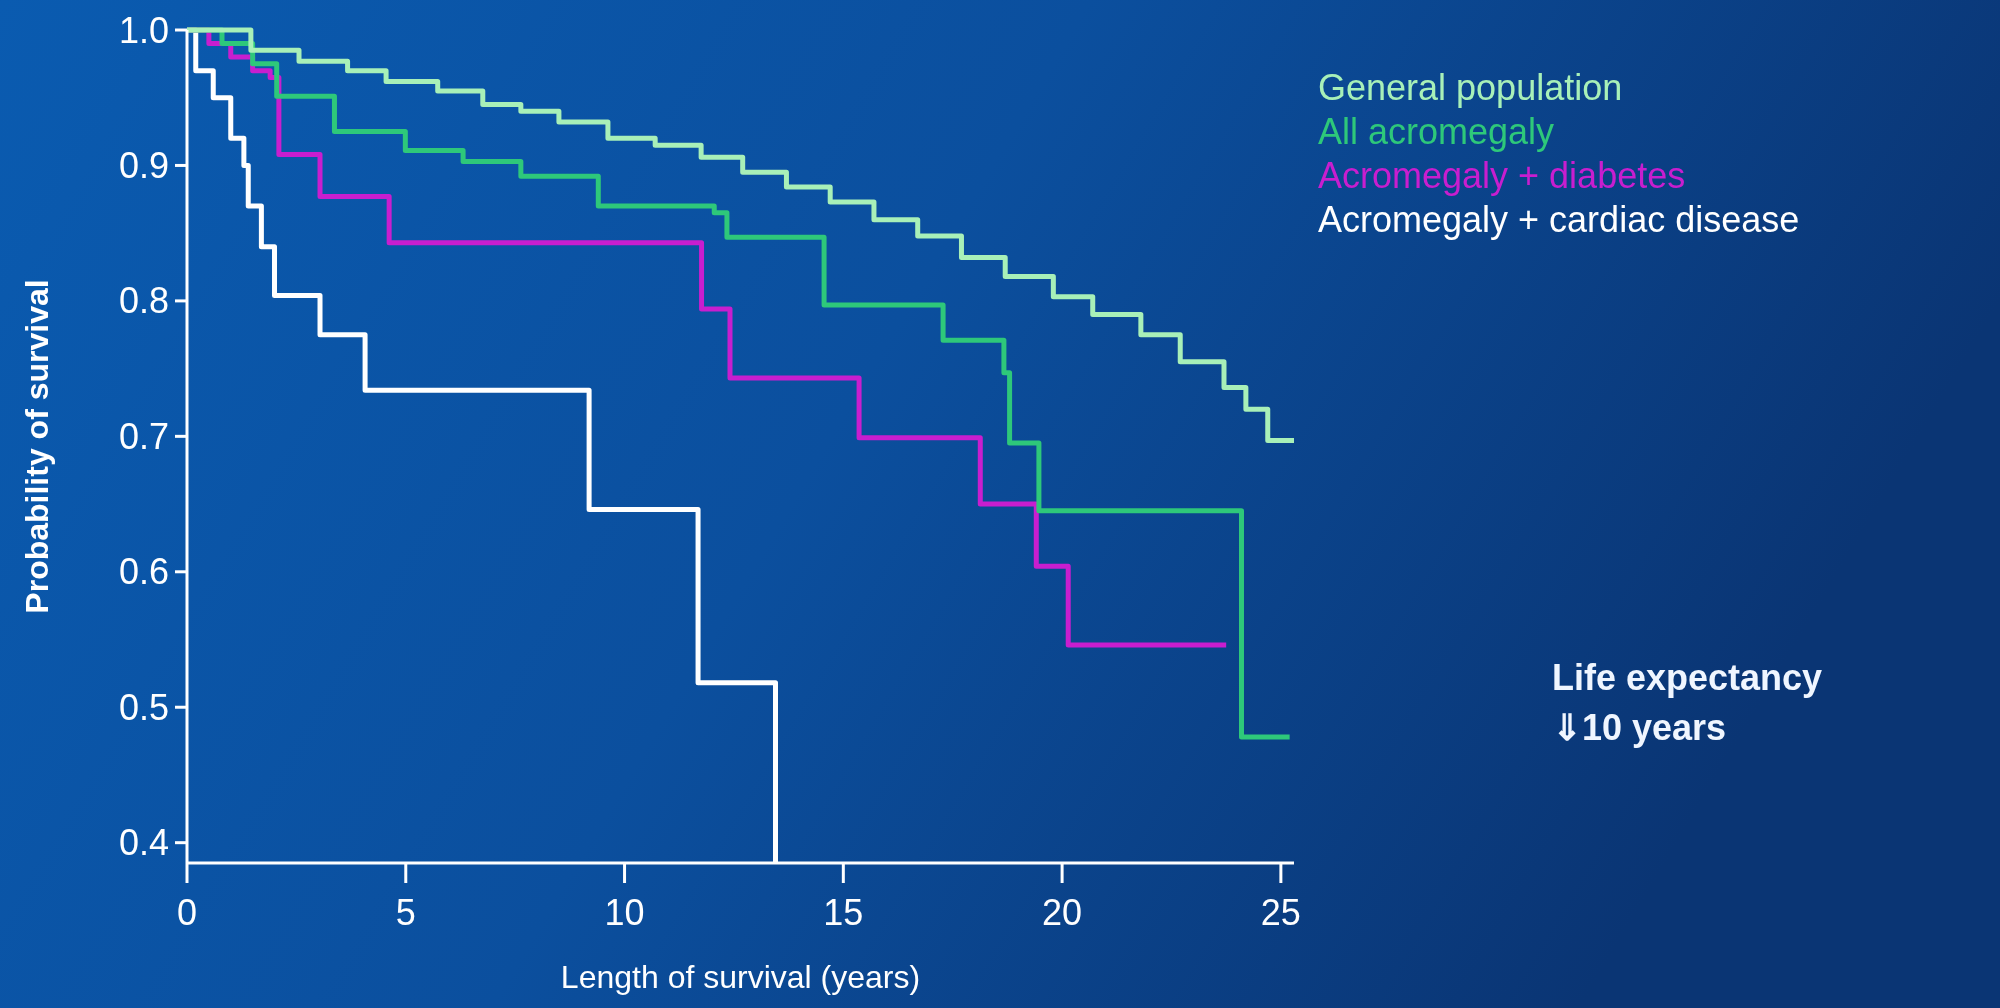 This screenshot has height=1008, width=2000. What do you see at coordinates (843, 912) in the screenshot?
I see `x-tick-label: 15` at bounding box center [843, 912].